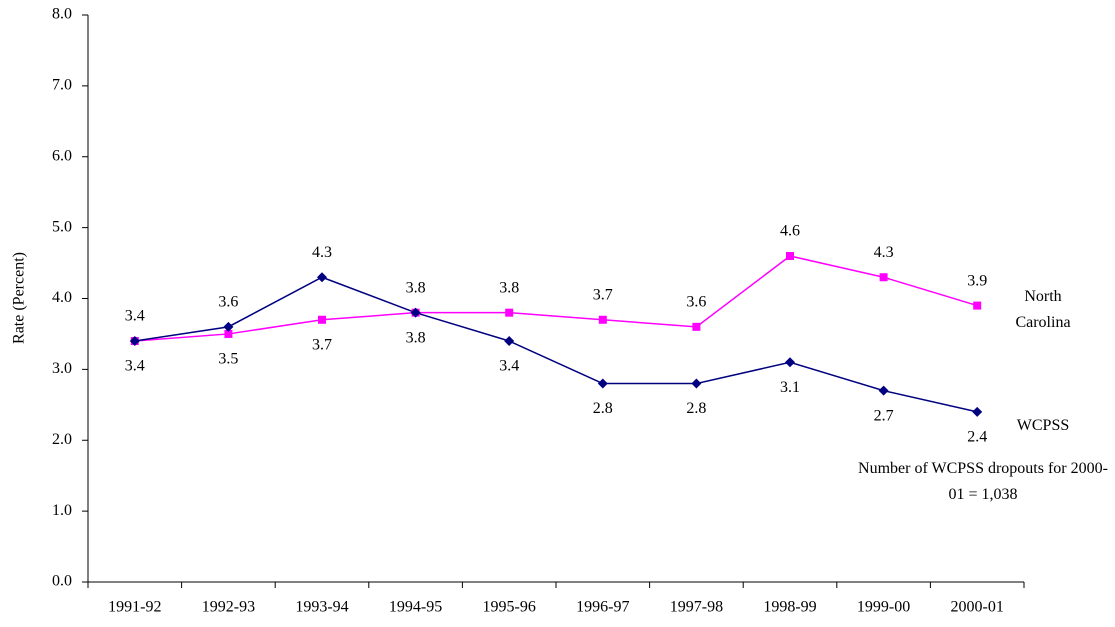 This screenshot has width=1115, height=627. Describe the element at coordinates (228, 607) in the screenshot. I see `x-tick-label: 1992-93` at that location.